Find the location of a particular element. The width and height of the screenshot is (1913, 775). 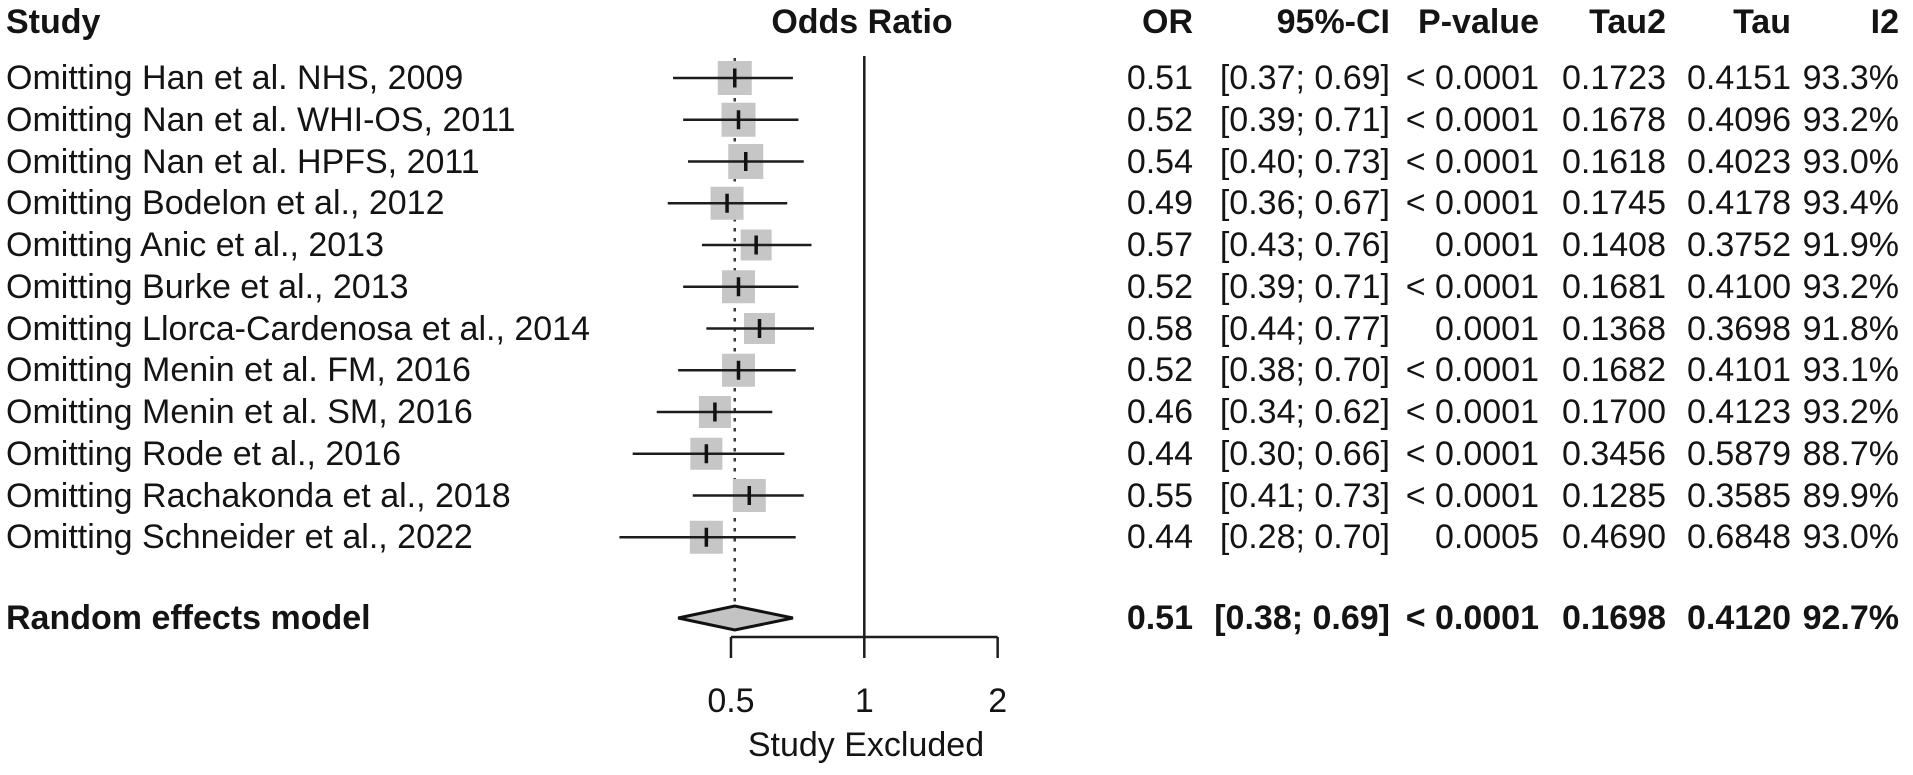

tau-value-cell: 0.4151 is located at coordinates (1739, 78).